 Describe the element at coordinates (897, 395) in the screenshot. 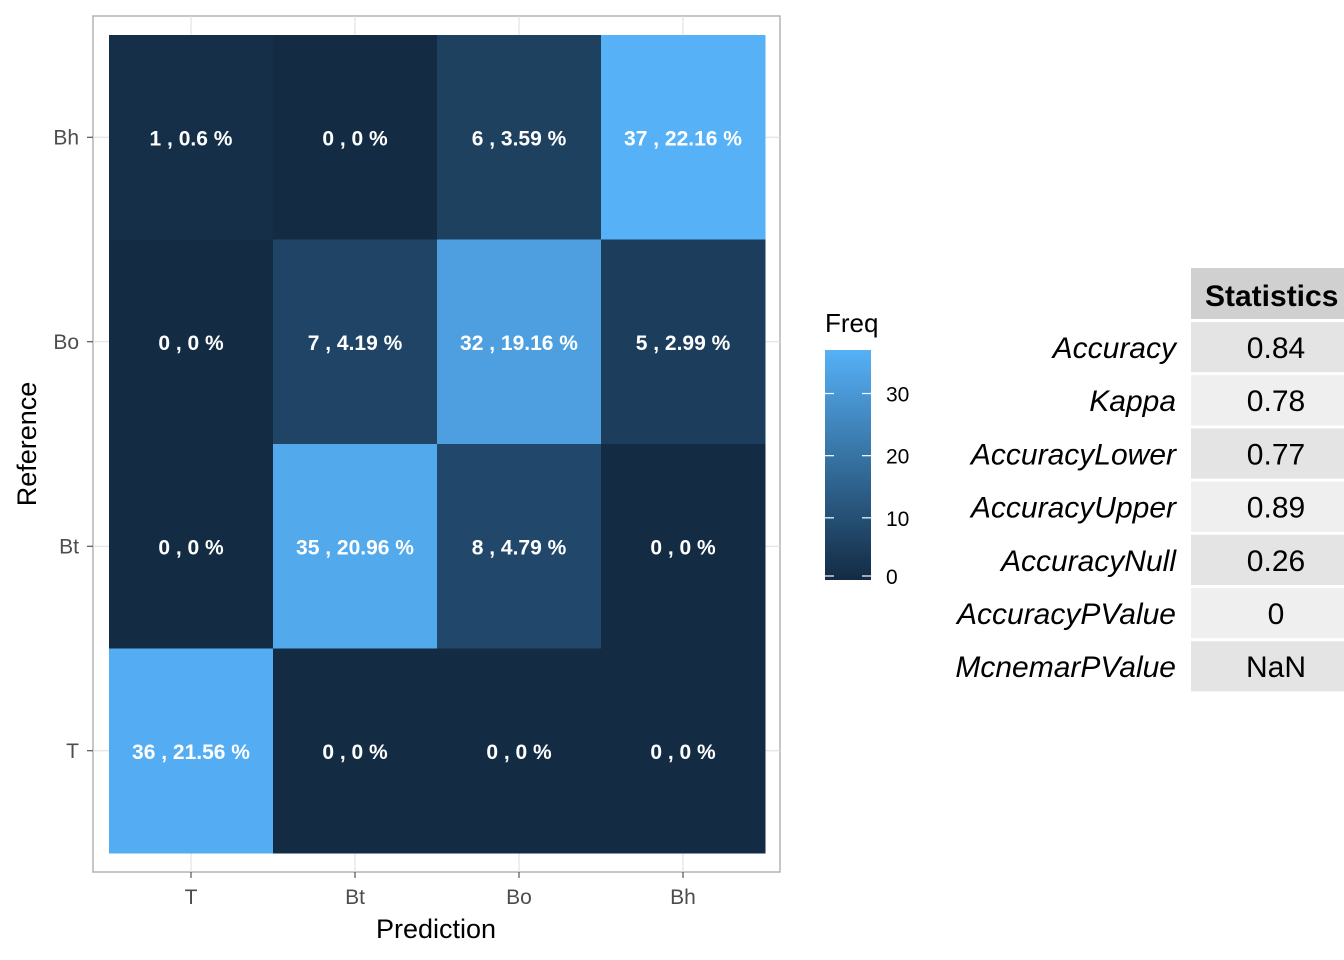

I see `legend-tick-label: 30` at that location.